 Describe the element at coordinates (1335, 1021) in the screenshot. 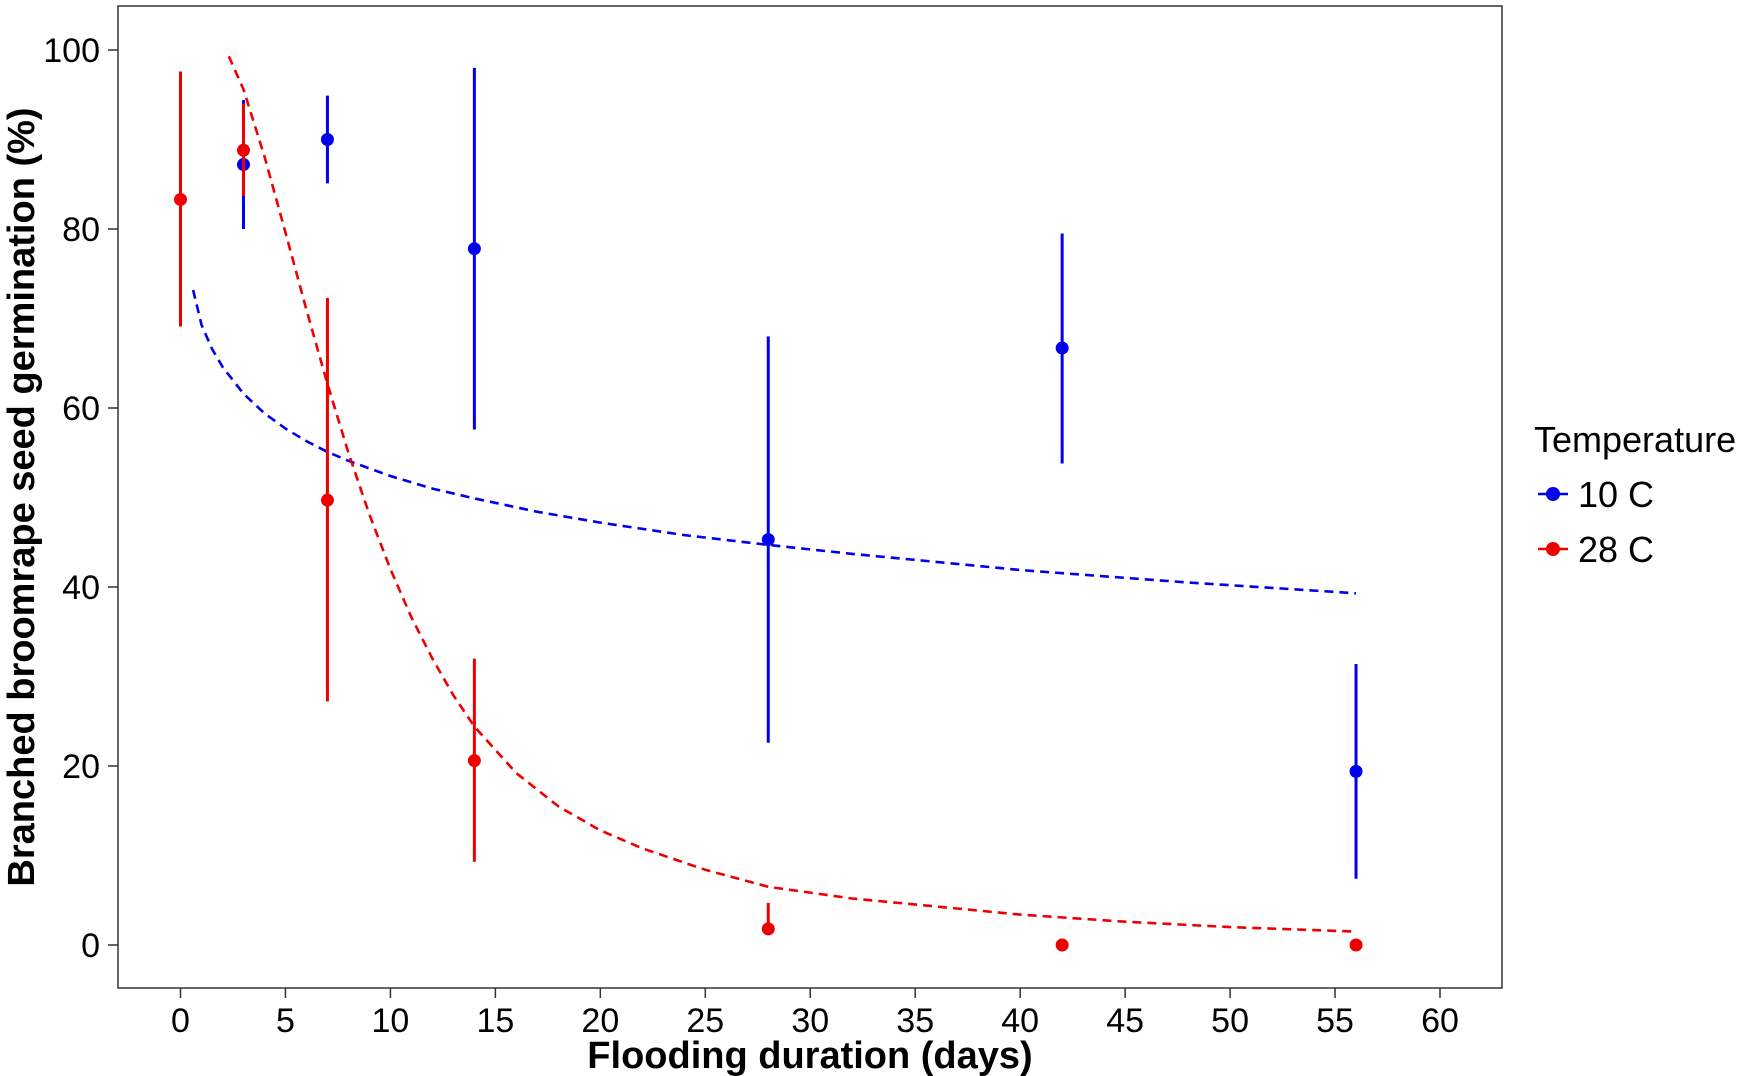

I see `x-tick-label: 55` at that location.